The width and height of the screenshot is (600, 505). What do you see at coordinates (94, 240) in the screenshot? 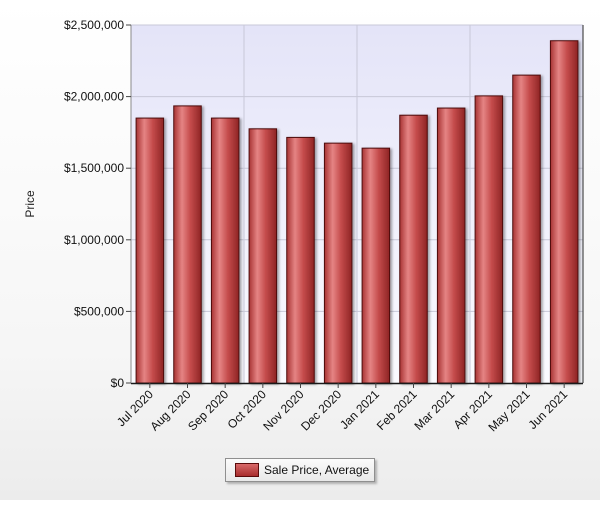
I see `y-tick-label: $1,000,000` at bounding box center [94, 240].